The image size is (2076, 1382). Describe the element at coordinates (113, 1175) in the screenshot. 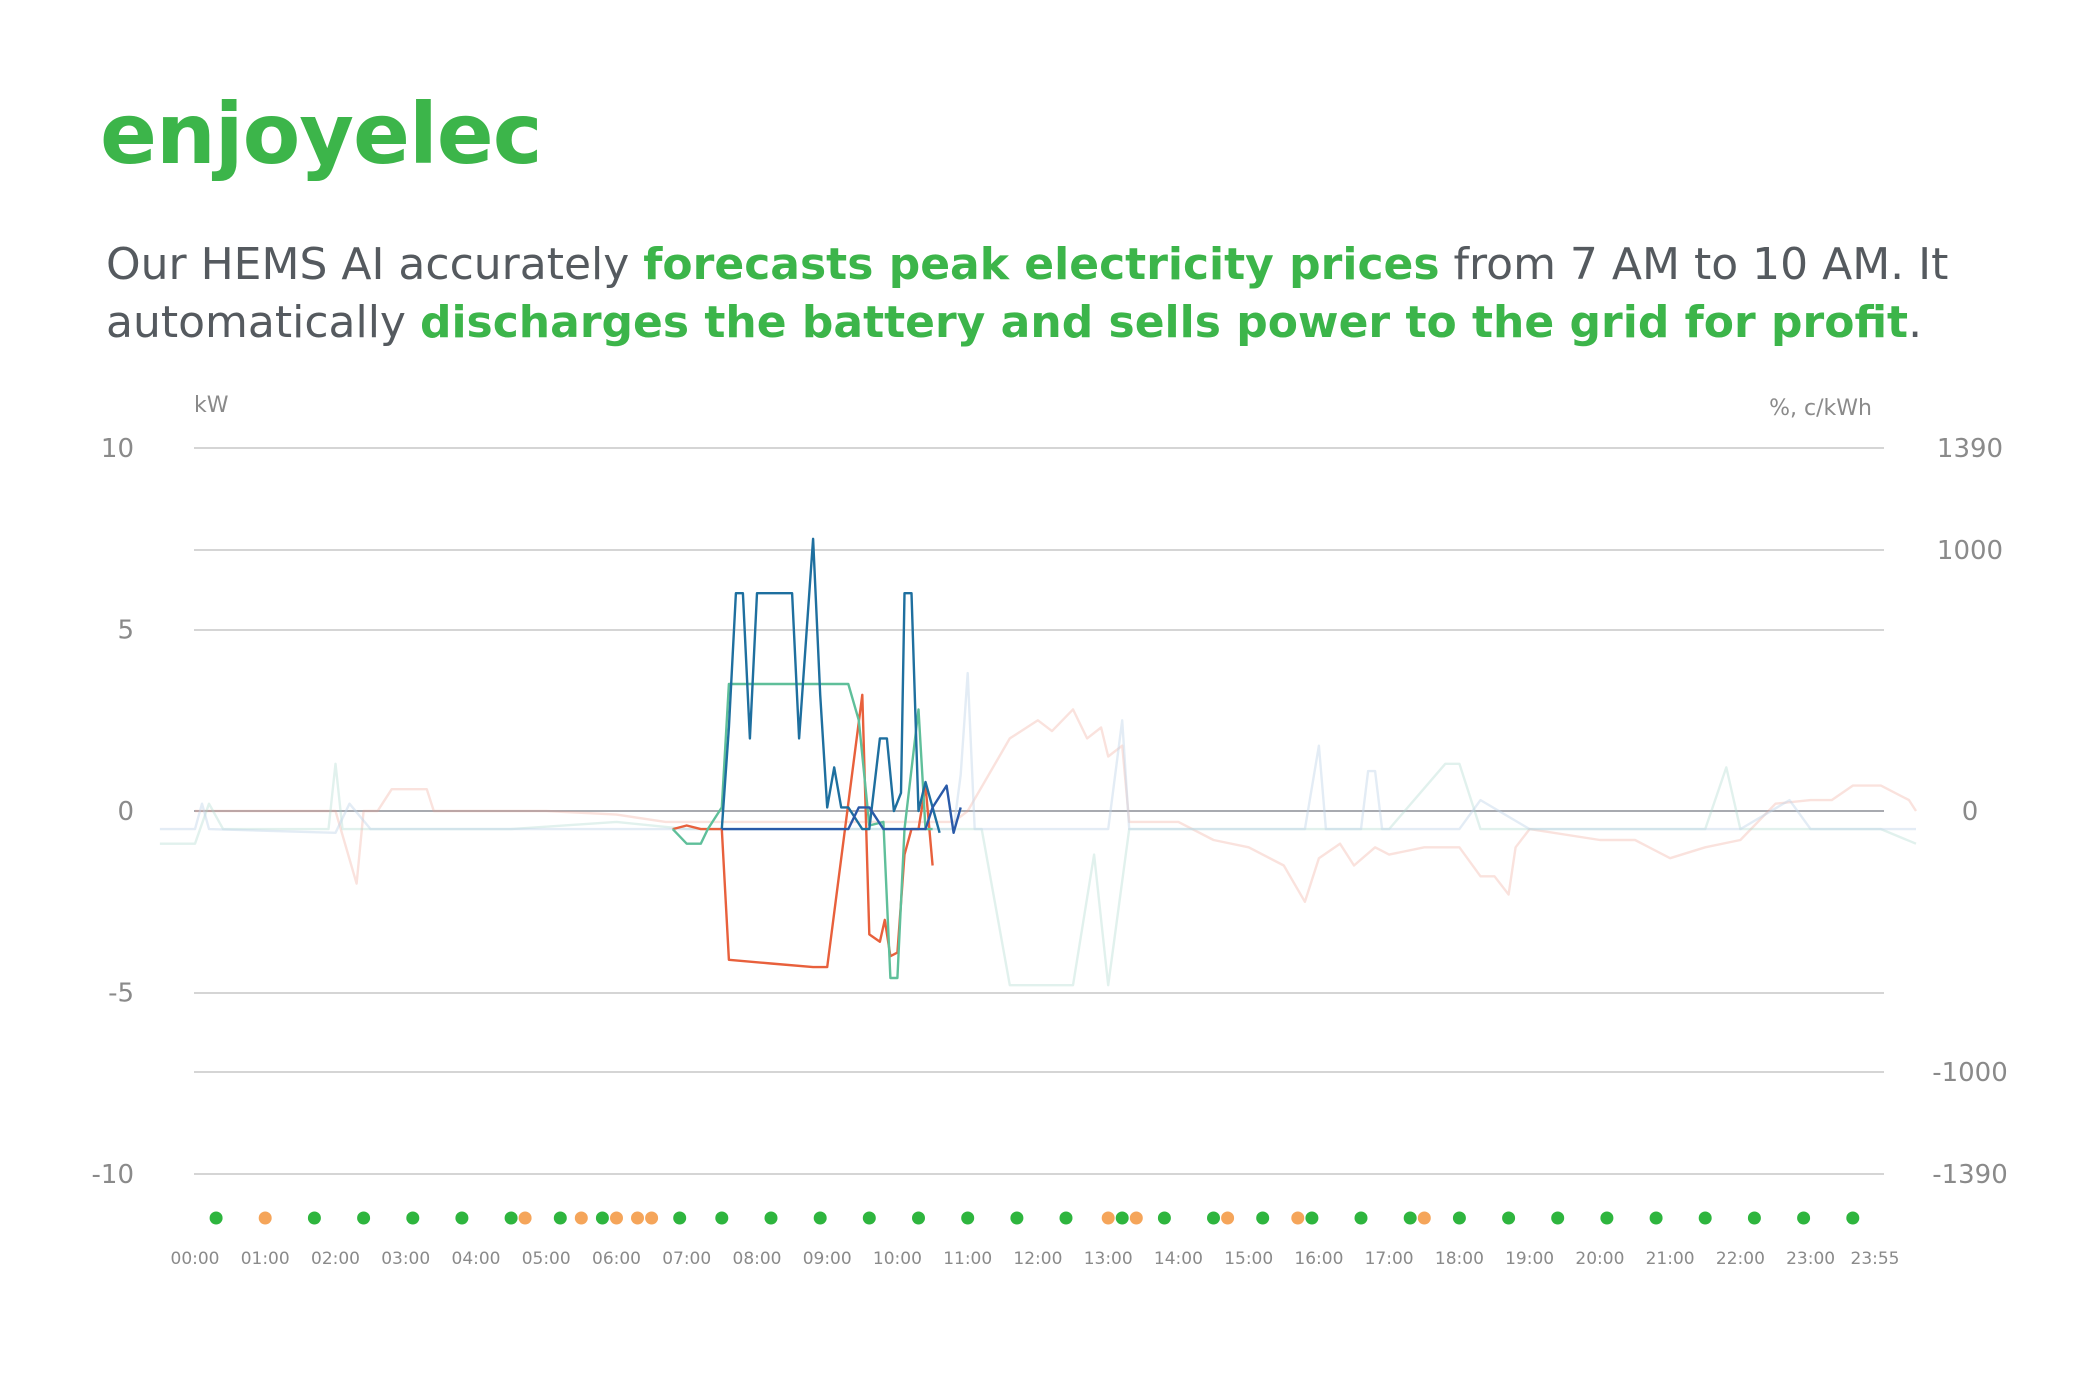

I see `left-tick-label: -10` at that location.